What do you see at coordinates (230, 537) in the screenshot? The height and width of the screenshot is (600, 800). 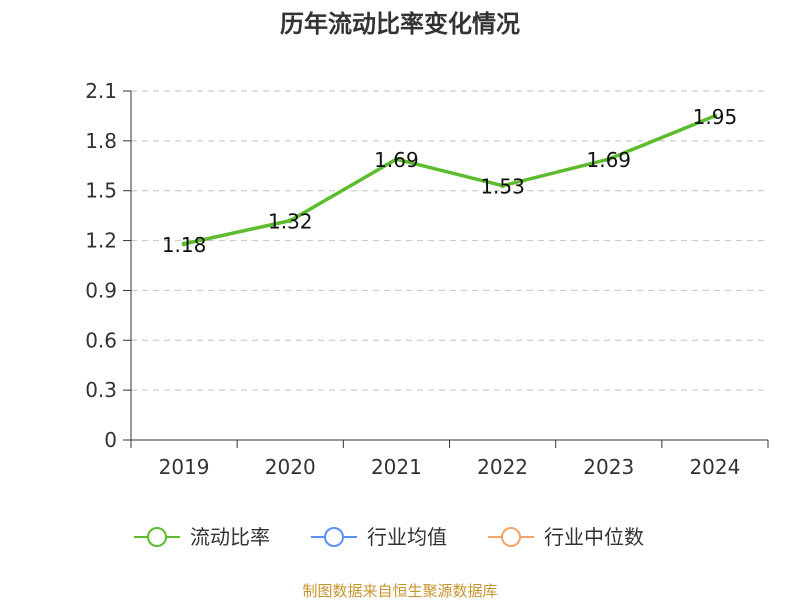 I see `legend-label: 流动比率` at bounding box center [230, 537].